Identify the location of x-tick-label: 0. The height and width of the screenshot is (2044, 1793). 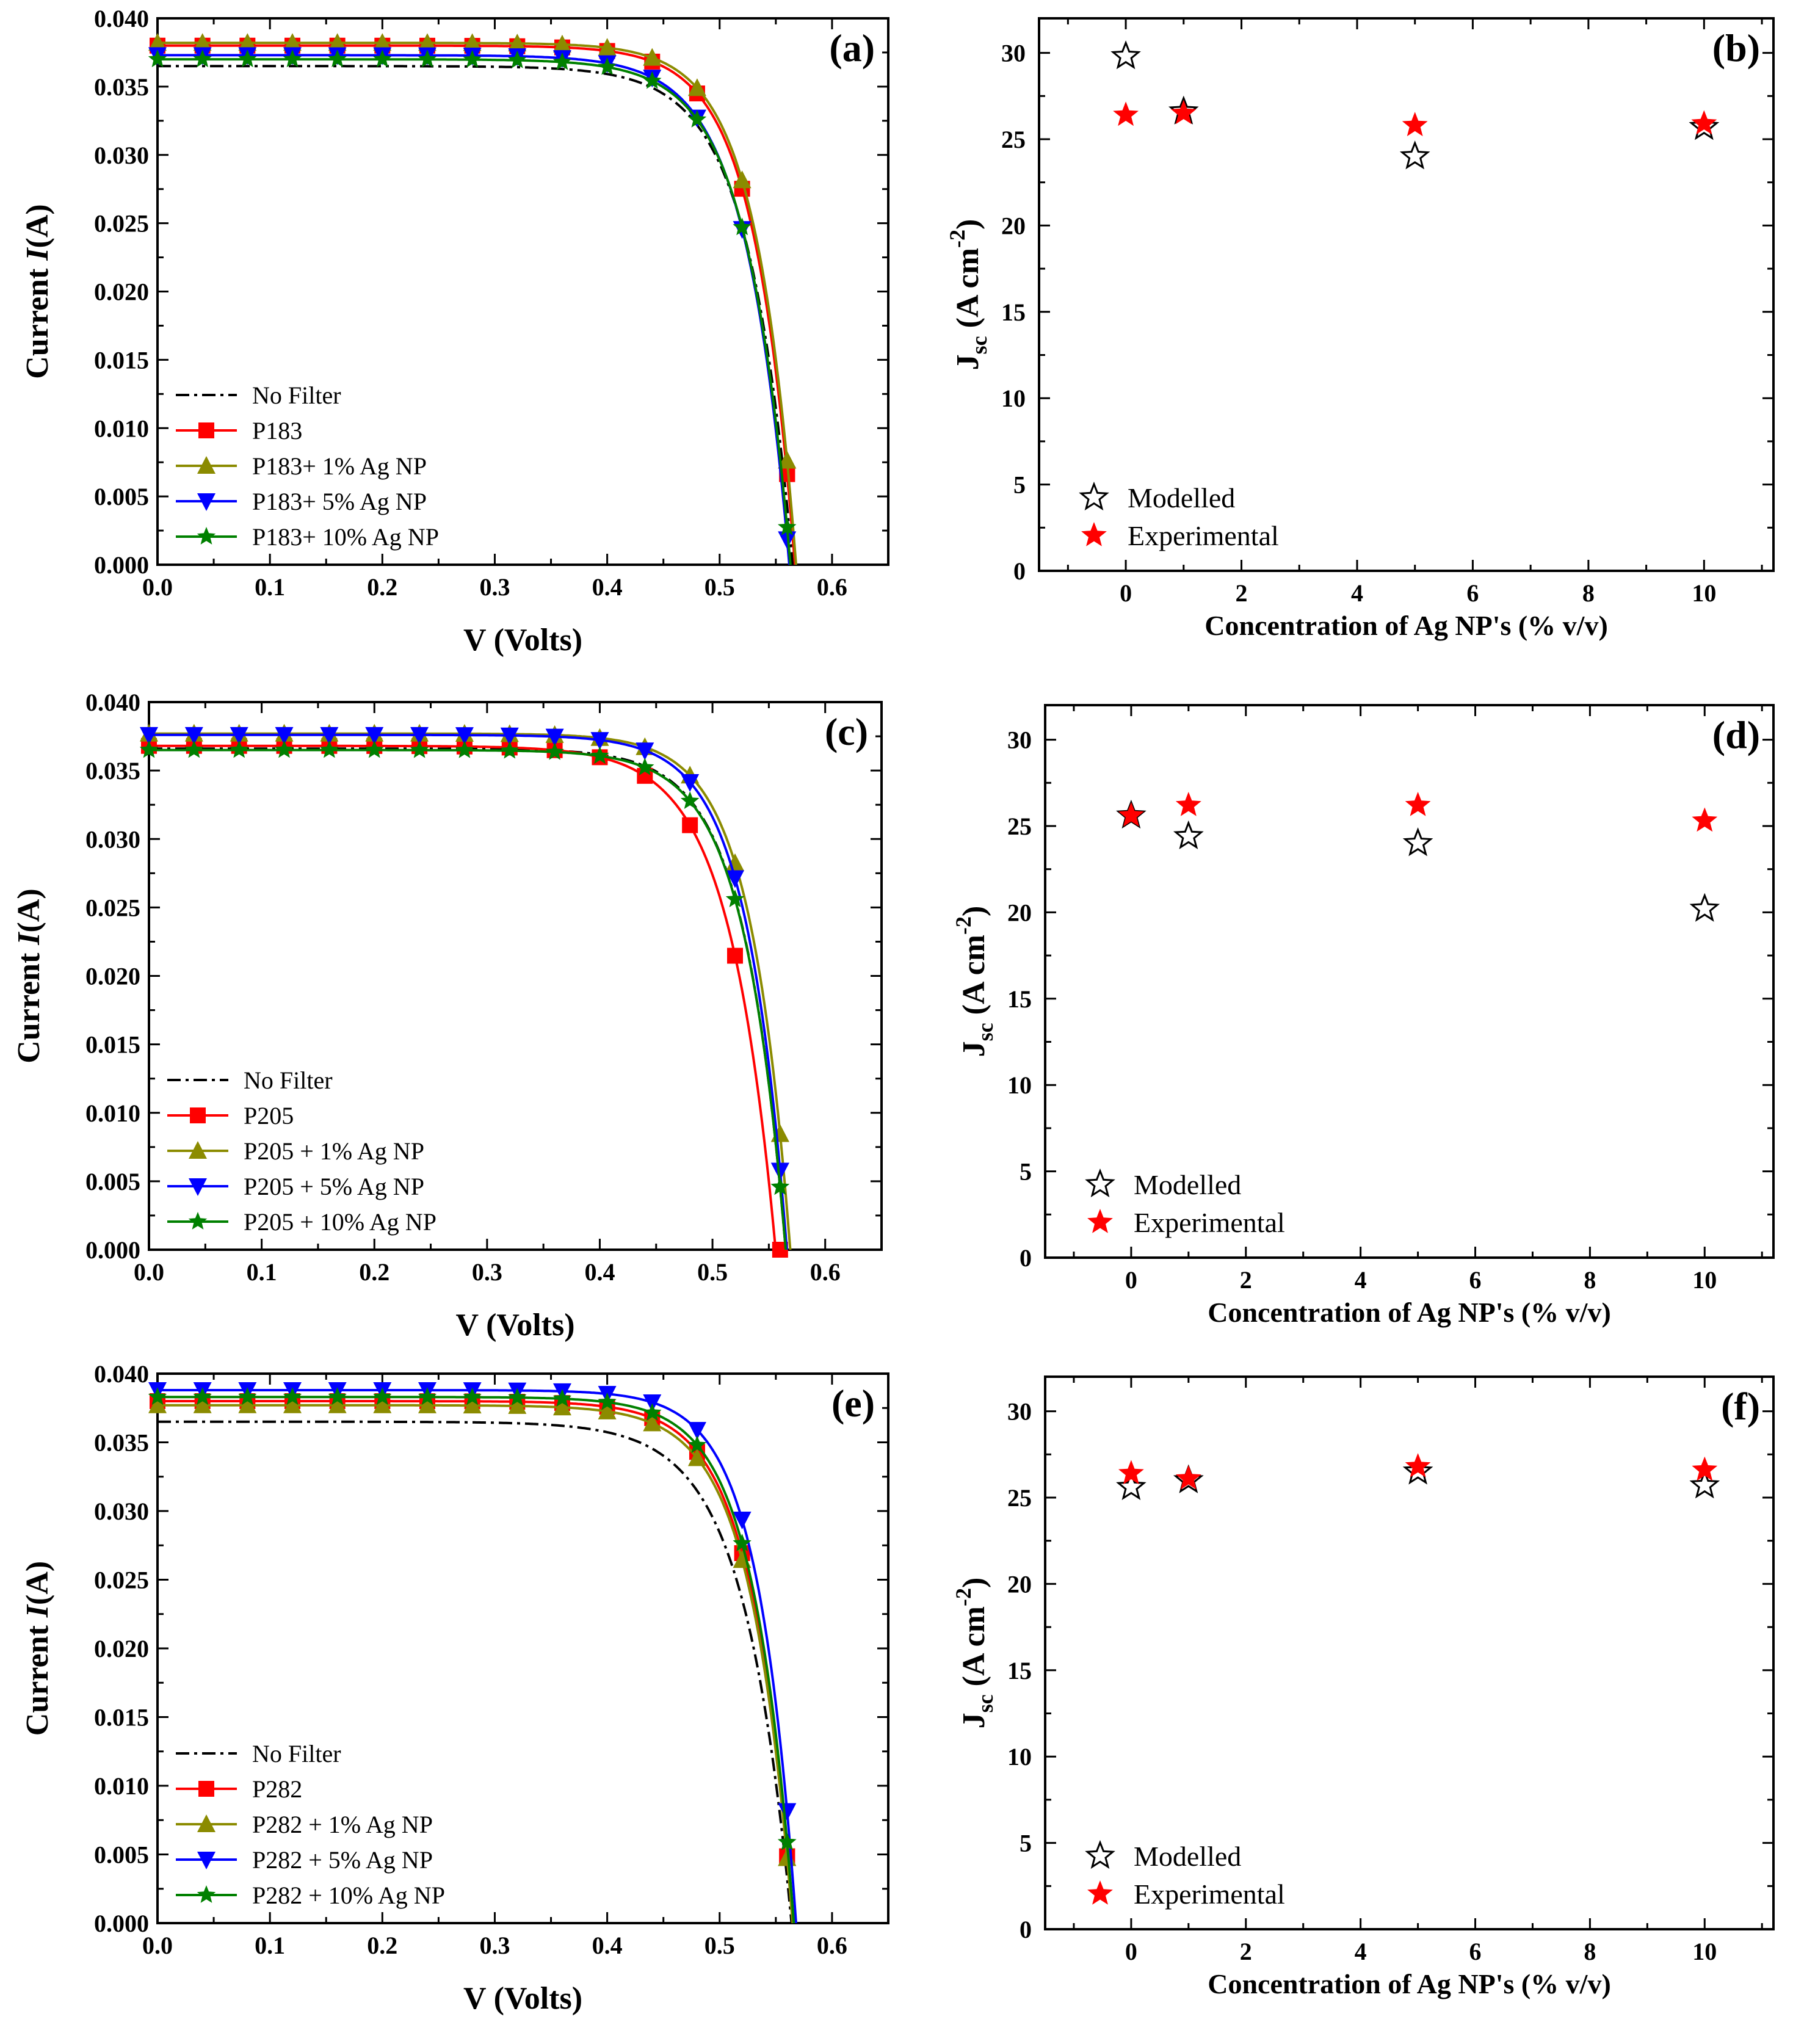
(1131, 1280).